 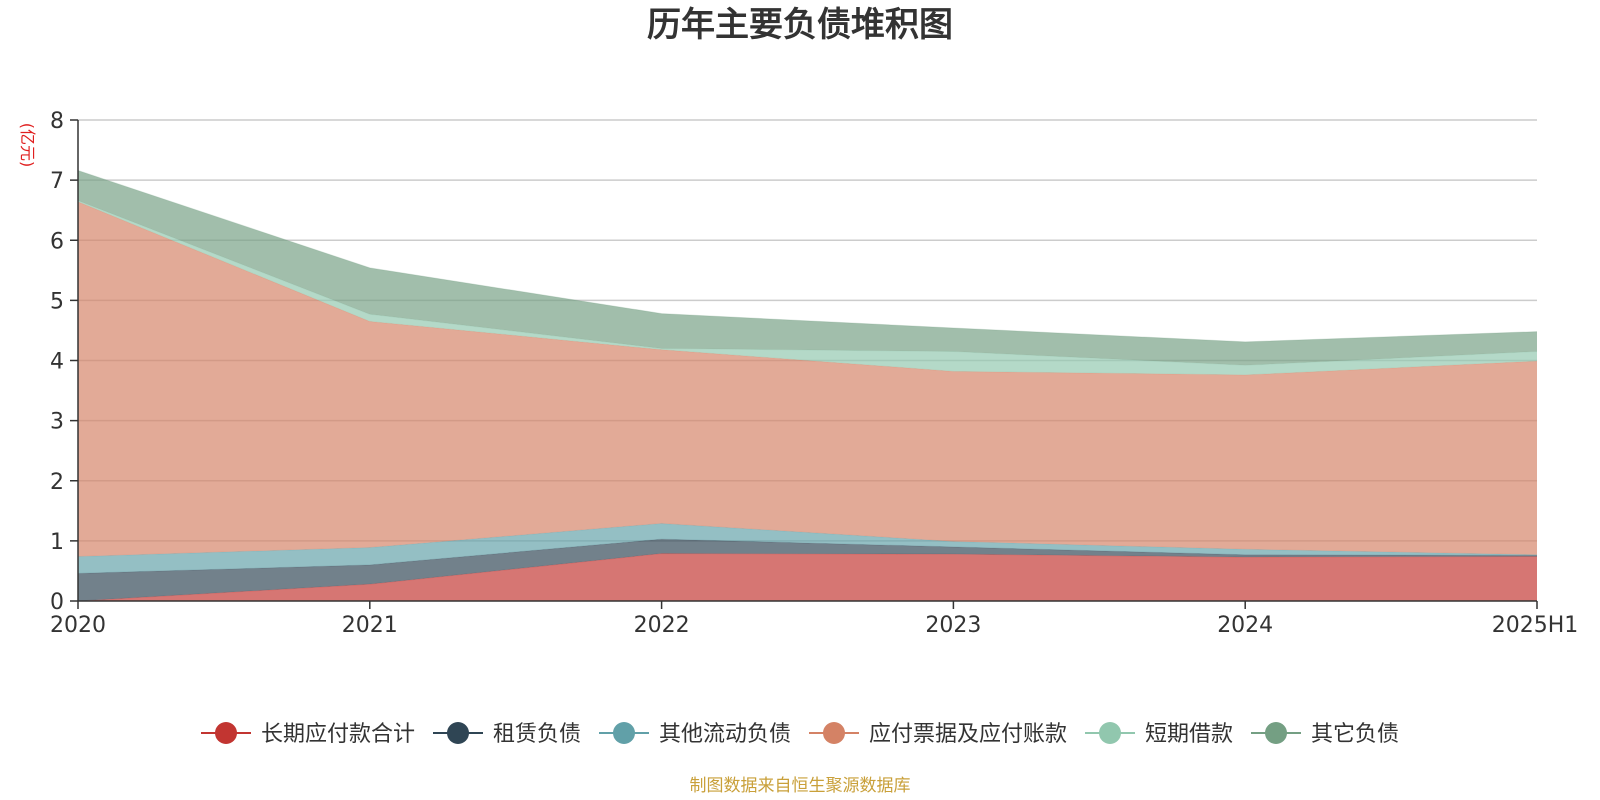 What do you see at coordinates (800, 25) in the screenshot?
I see `chart-title: 历年主要负债堆积图` at bounding box center [800, 25].